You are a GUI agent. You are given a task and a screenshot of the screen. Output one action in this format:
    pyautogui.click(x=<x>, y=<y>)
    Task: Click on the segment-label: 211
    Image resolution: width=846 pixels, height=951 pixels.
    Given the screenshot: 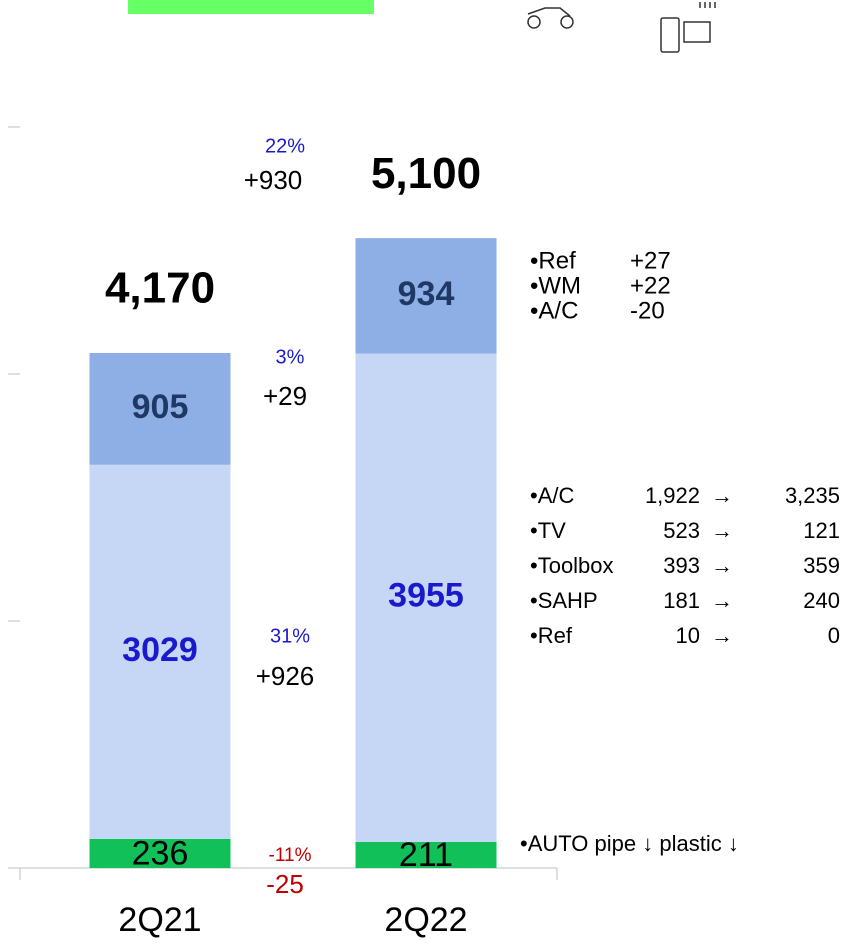 What is the action you would take?
    pyautogui.click(x=426, y=855)
    